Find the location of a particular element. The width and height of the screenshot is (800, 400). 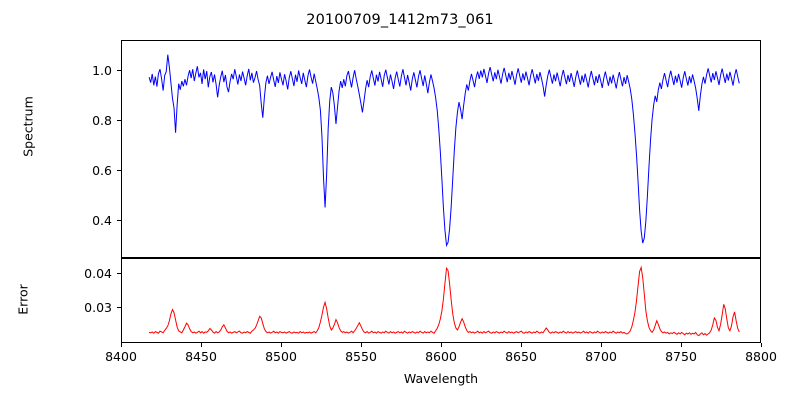

xtick-label-7: 8750 is located at coordinates (681, 356).